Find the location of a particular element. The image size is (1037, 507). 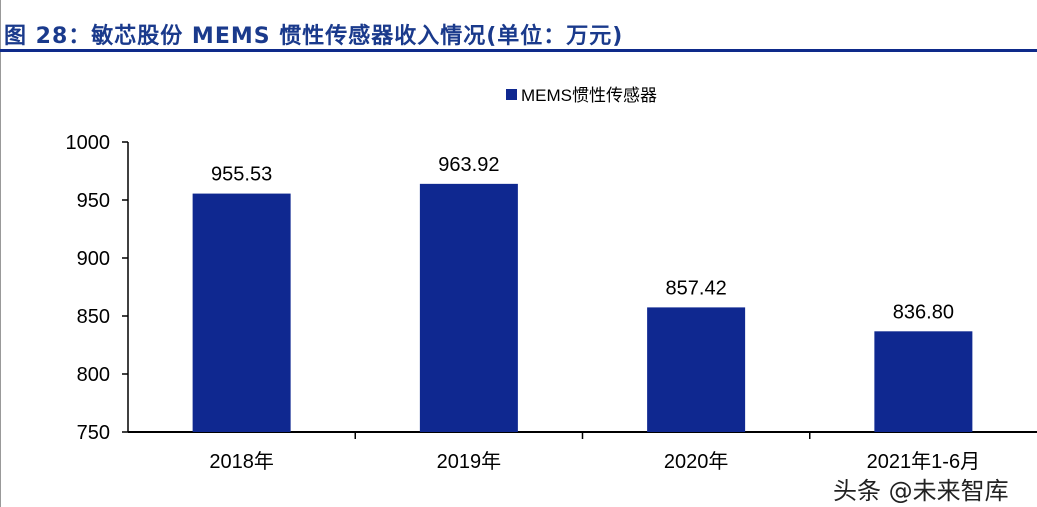

legend-swatch is located at coordinates (511, 94).